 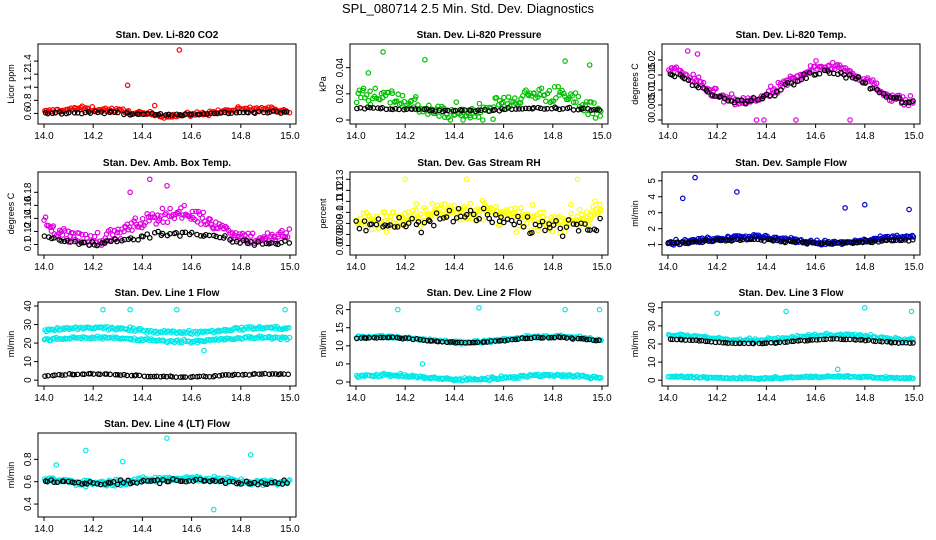 What do you see at coordinates (479, 293) in the screenshot?
I see `chart-title: Stan. Dev. Line 2 Flow` at bounding box center [479, 293].